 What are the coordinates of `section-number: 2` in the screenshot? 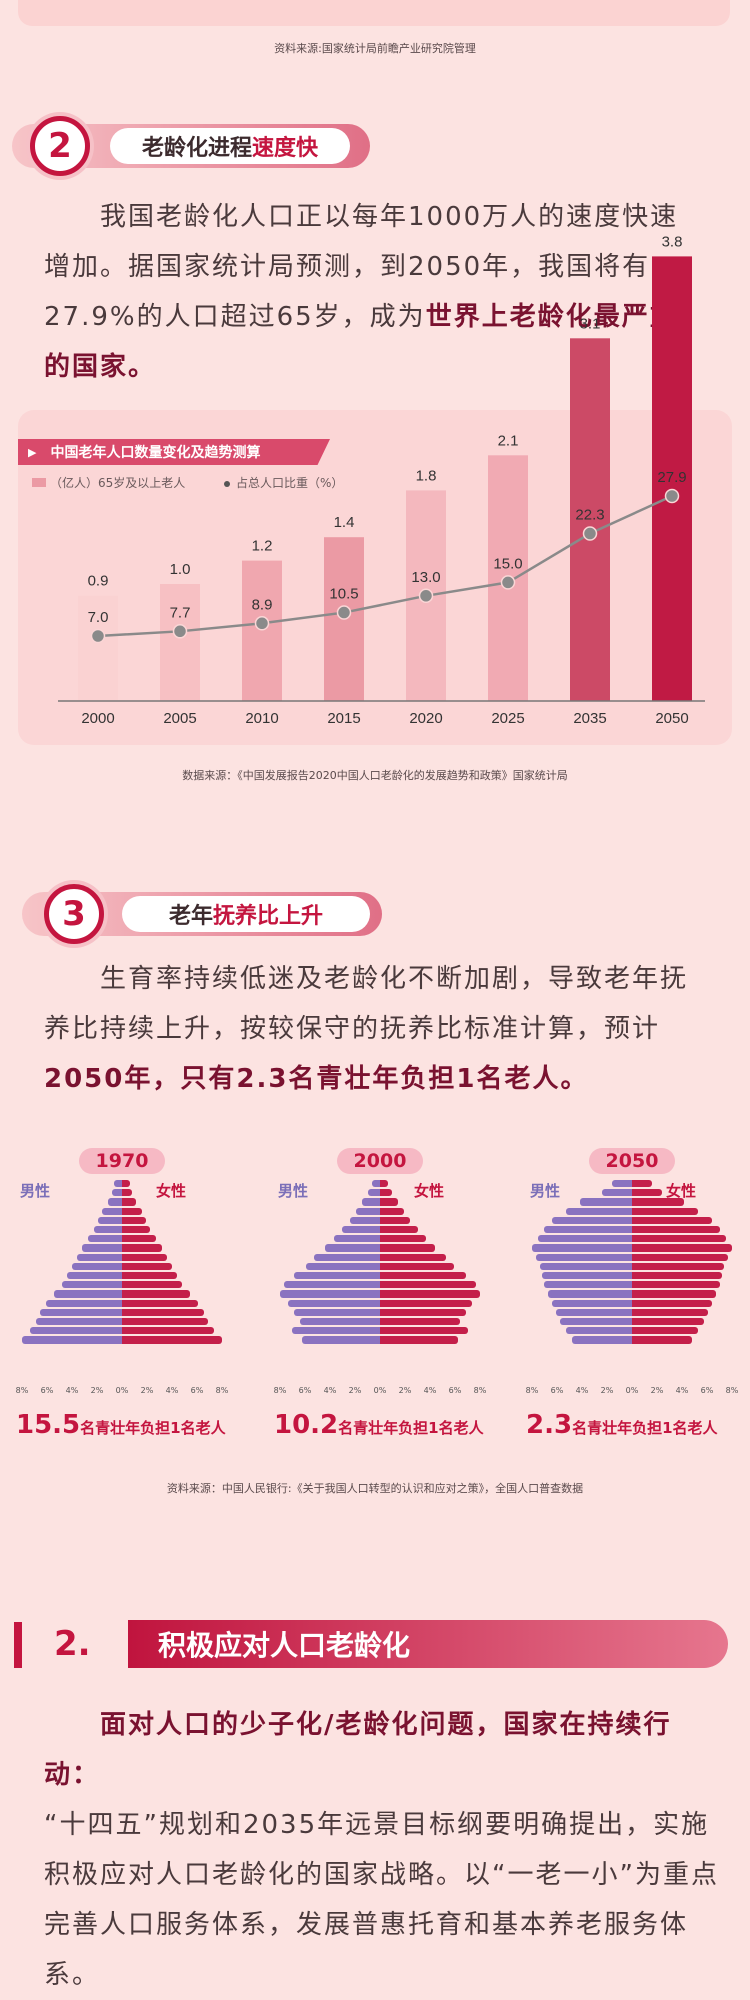 It's located at (60, 146).